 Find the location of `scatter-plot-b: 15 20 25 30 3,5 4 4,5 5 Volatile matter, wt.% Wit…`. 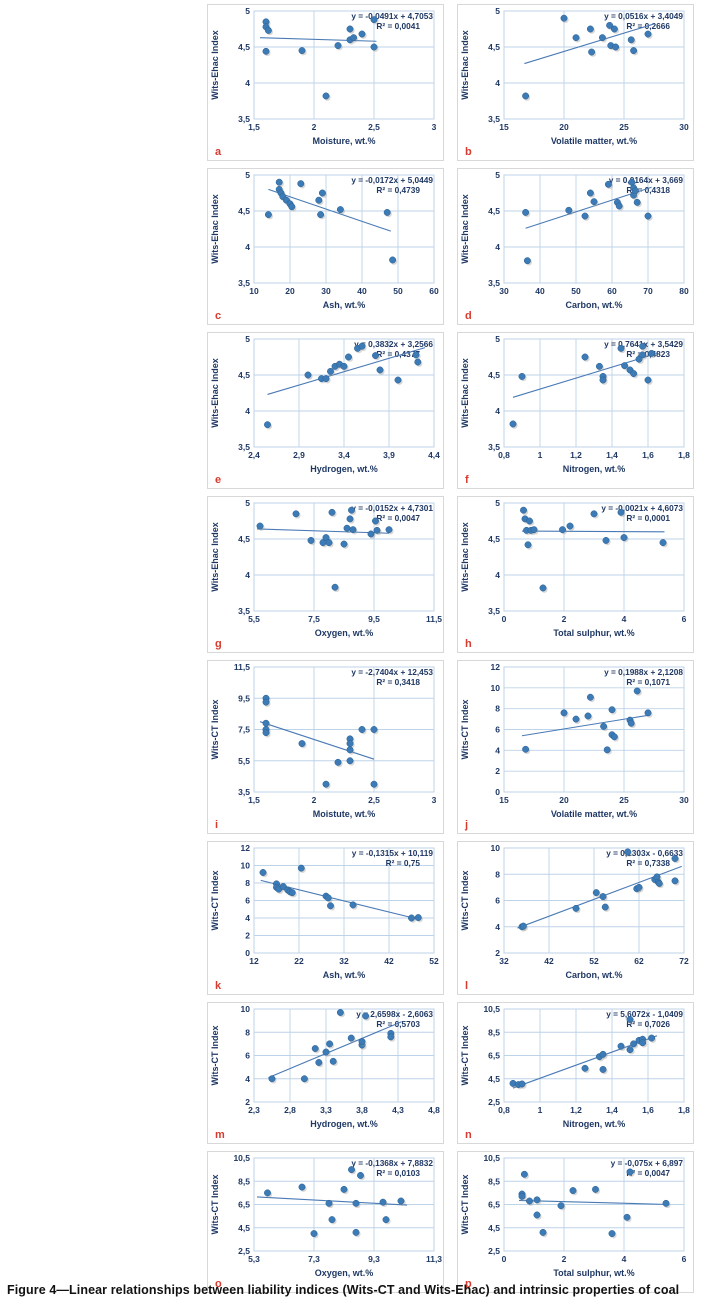

scatter-plot-b: 15 20 25 30 3,5 4 4,5 5 Volatile matter, wt.% Wit… is located at coordinates (574, 82).